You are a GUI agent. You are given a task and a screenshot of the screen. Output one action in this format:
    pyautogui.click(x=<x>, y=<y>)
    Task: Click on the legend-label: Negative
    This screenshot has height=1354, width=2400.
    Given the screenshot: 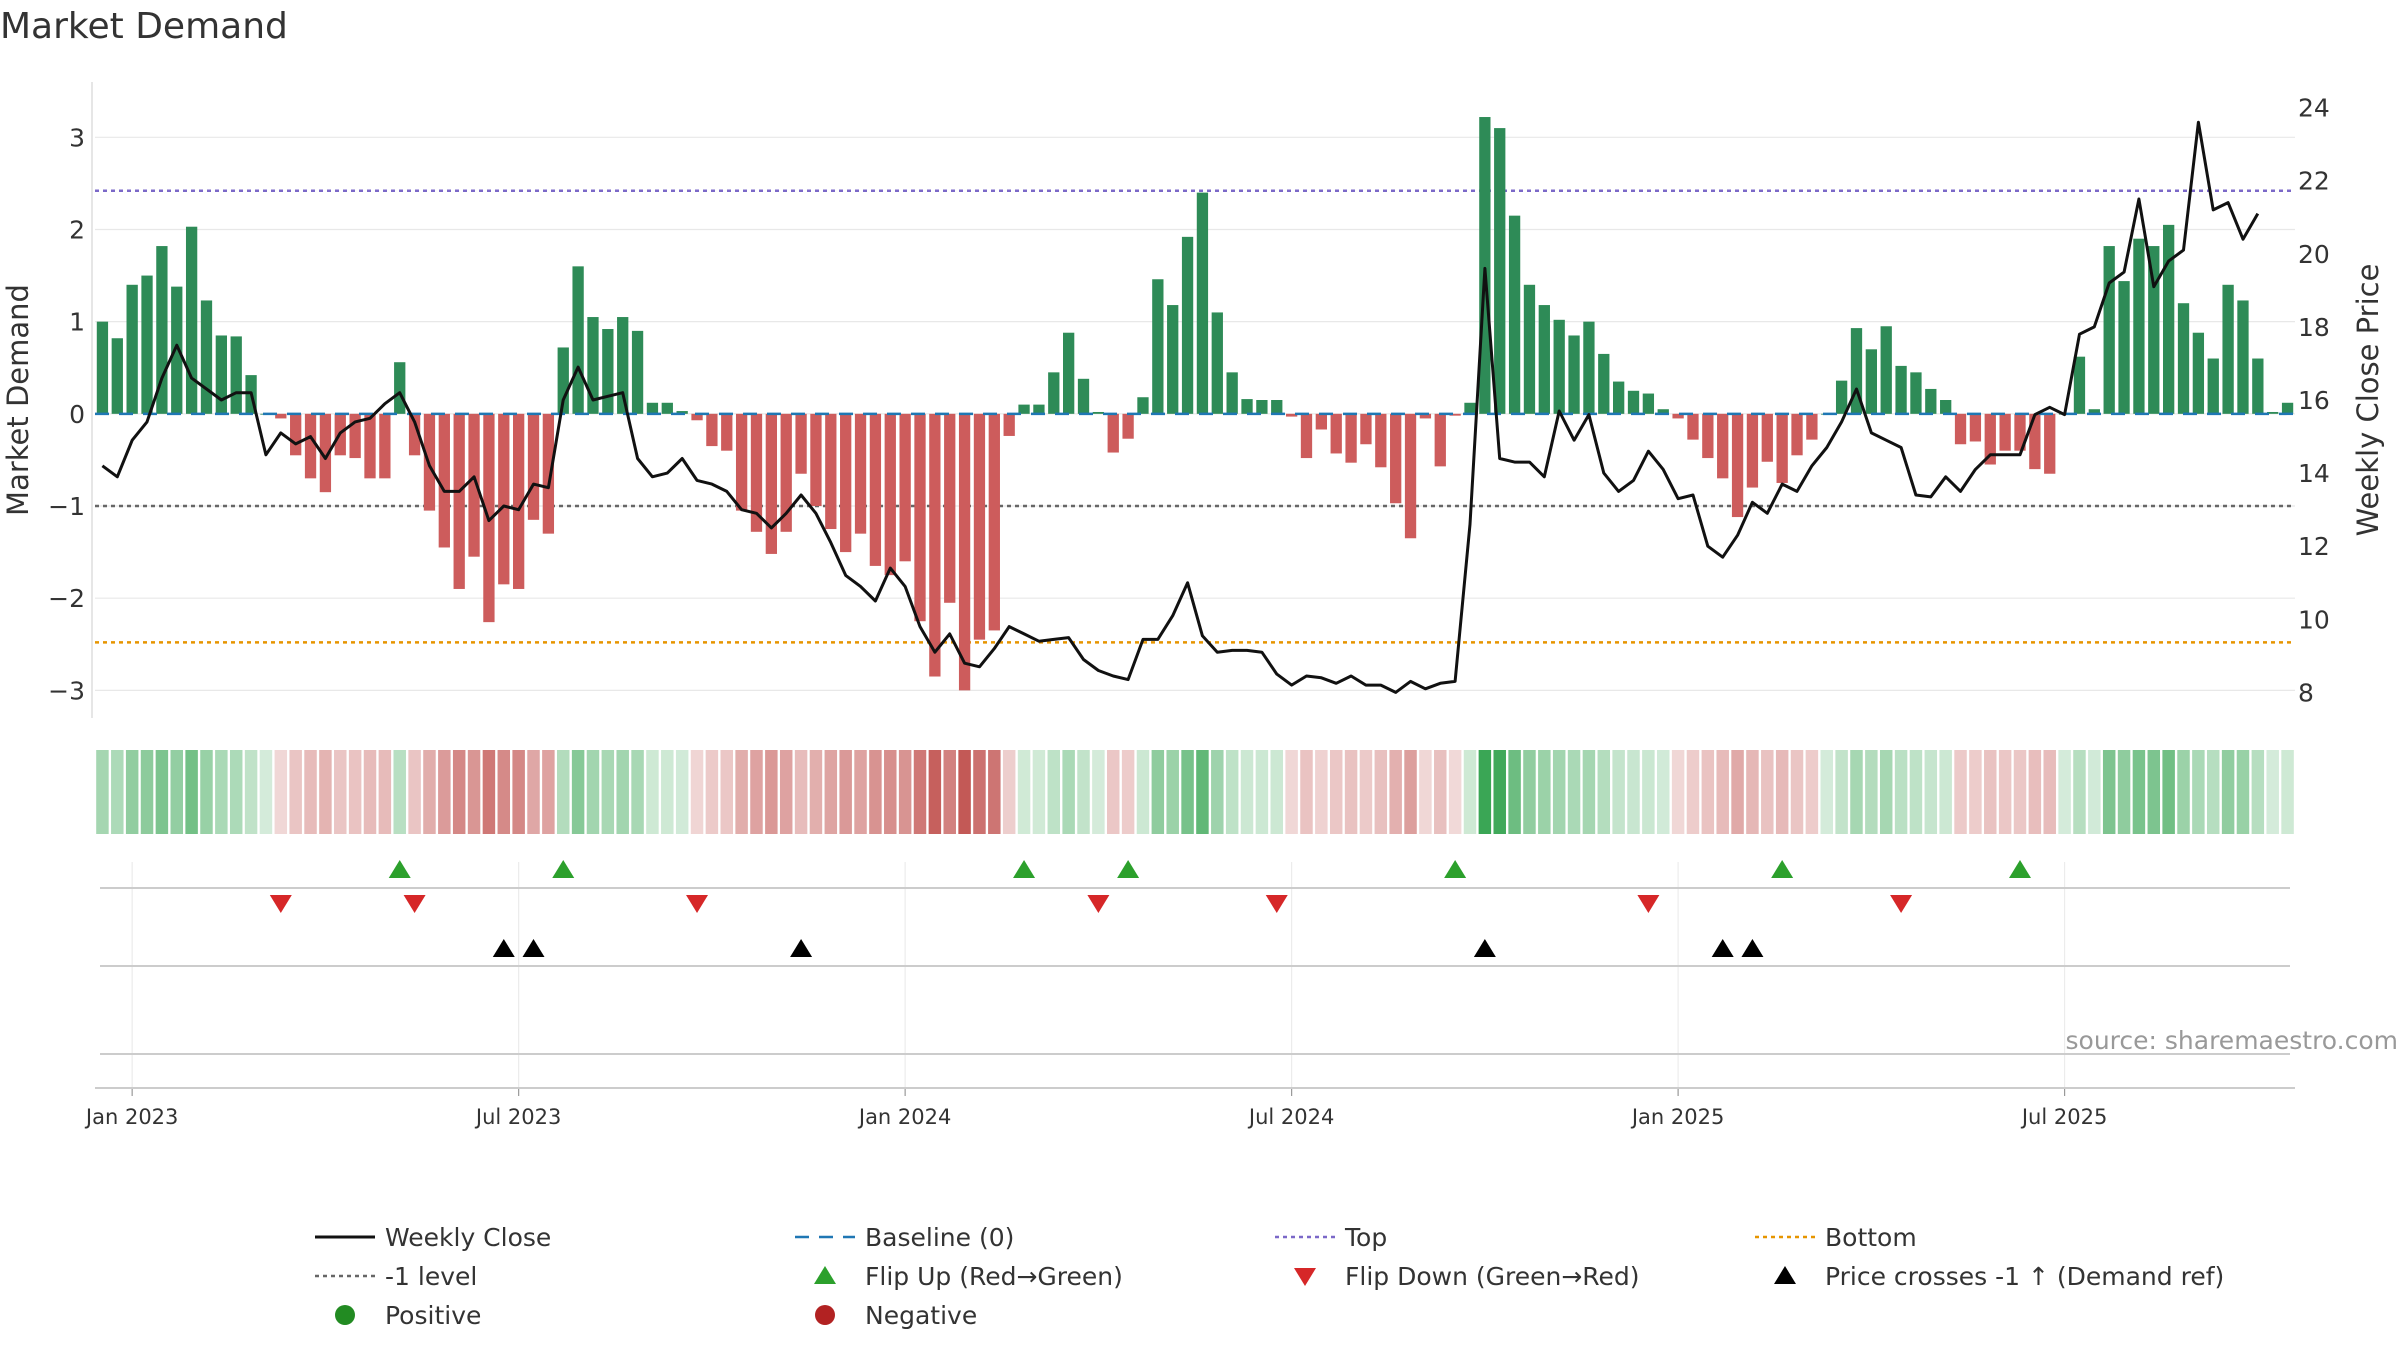 What is the action you would take?
    pyautogui.click(x=921, y=1315)
    